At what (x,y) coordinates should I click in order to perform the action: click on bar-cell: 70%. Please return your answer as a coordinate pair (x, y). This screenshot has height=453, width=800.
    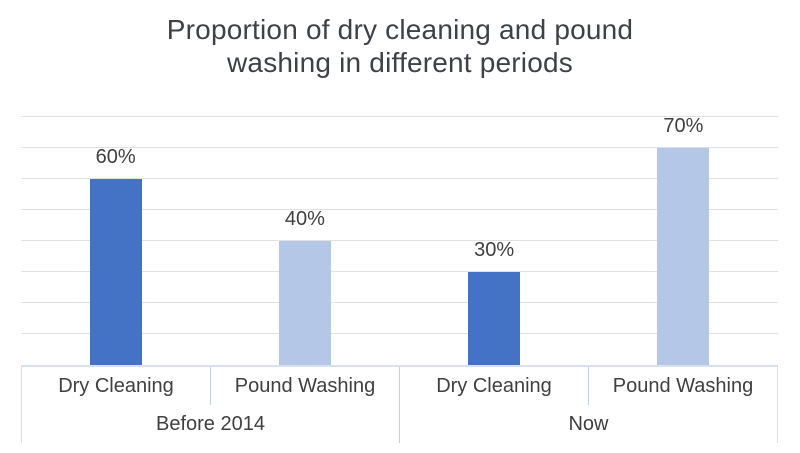
    Looking at the image, I should click on (683, 240).